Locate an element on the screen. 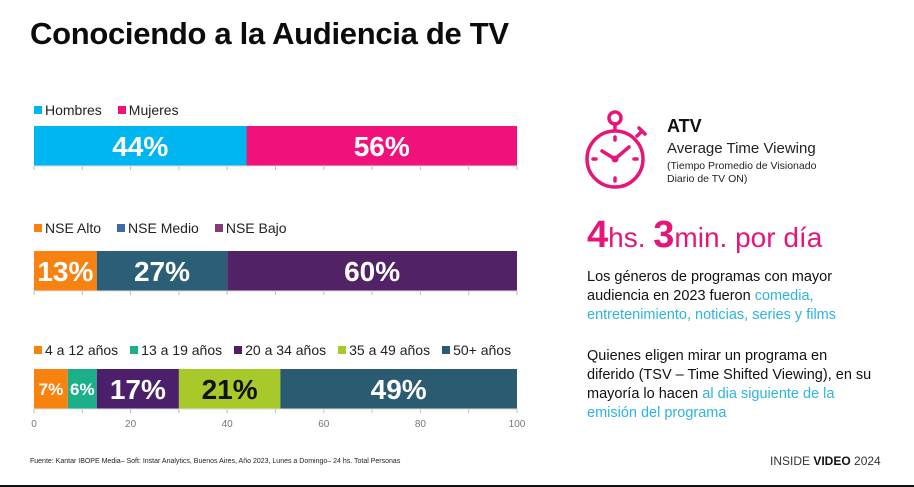 The width and height of the screenshot is (914, 487). data-label: 44% is located at coordinates (140, 146).